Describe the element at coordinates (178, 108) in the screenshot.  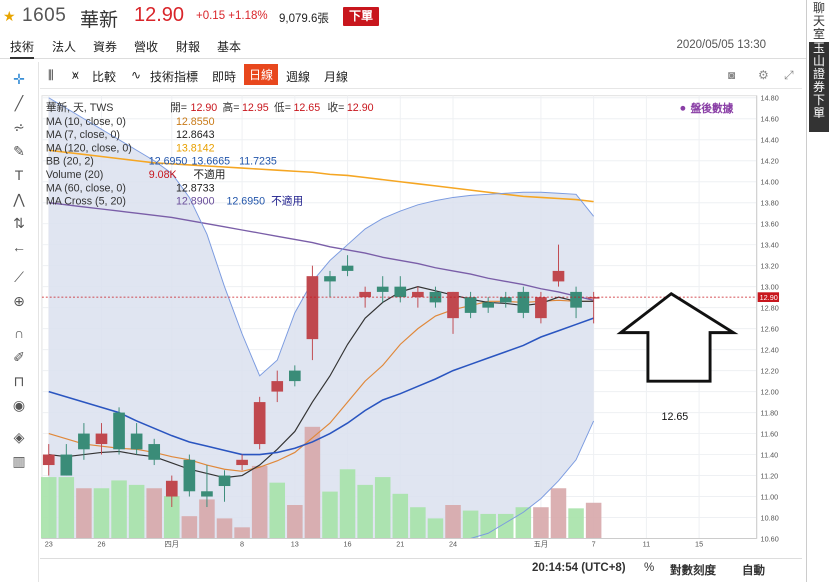
I see `legend-open-label: 開=` at that location.